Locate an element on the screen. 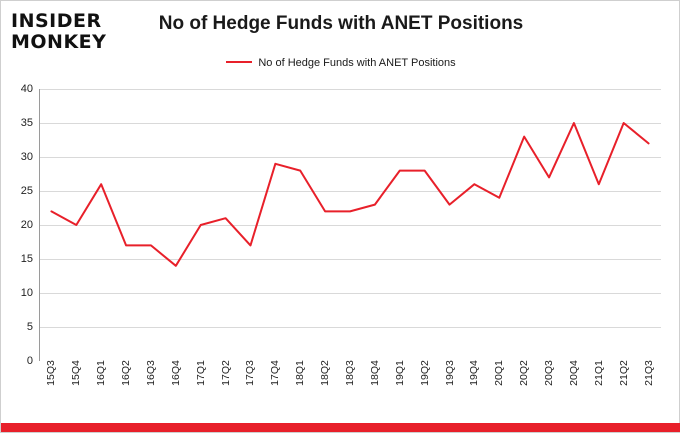  y-axis-tick-label: 10 is located at coordinates (26, 293).